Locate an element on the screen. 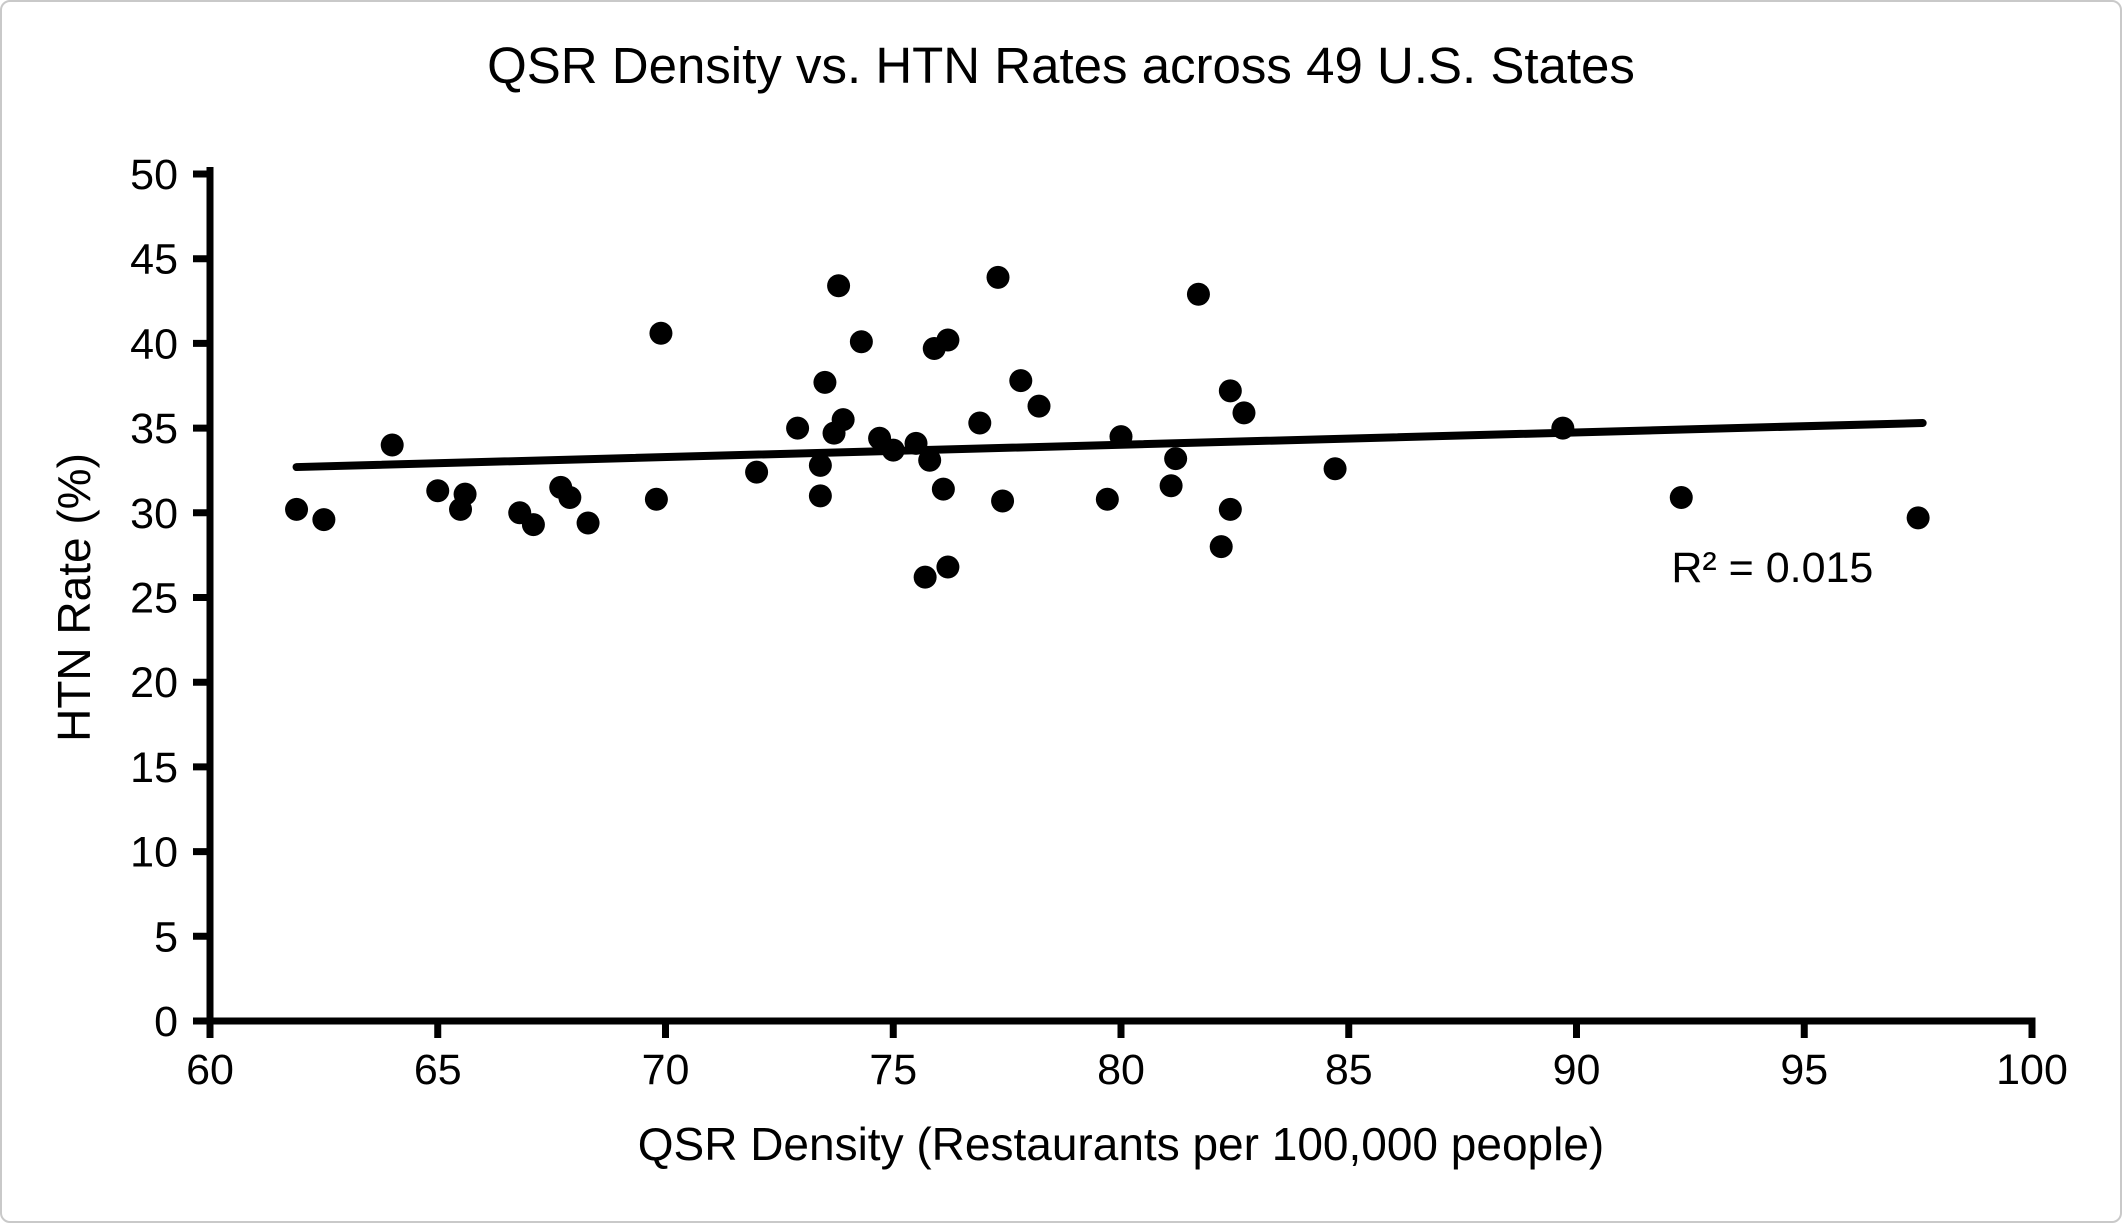 The height and width of the screenshot is (1225, 2122). x-tick-label: 75 is located at coordinates (893, 1070).